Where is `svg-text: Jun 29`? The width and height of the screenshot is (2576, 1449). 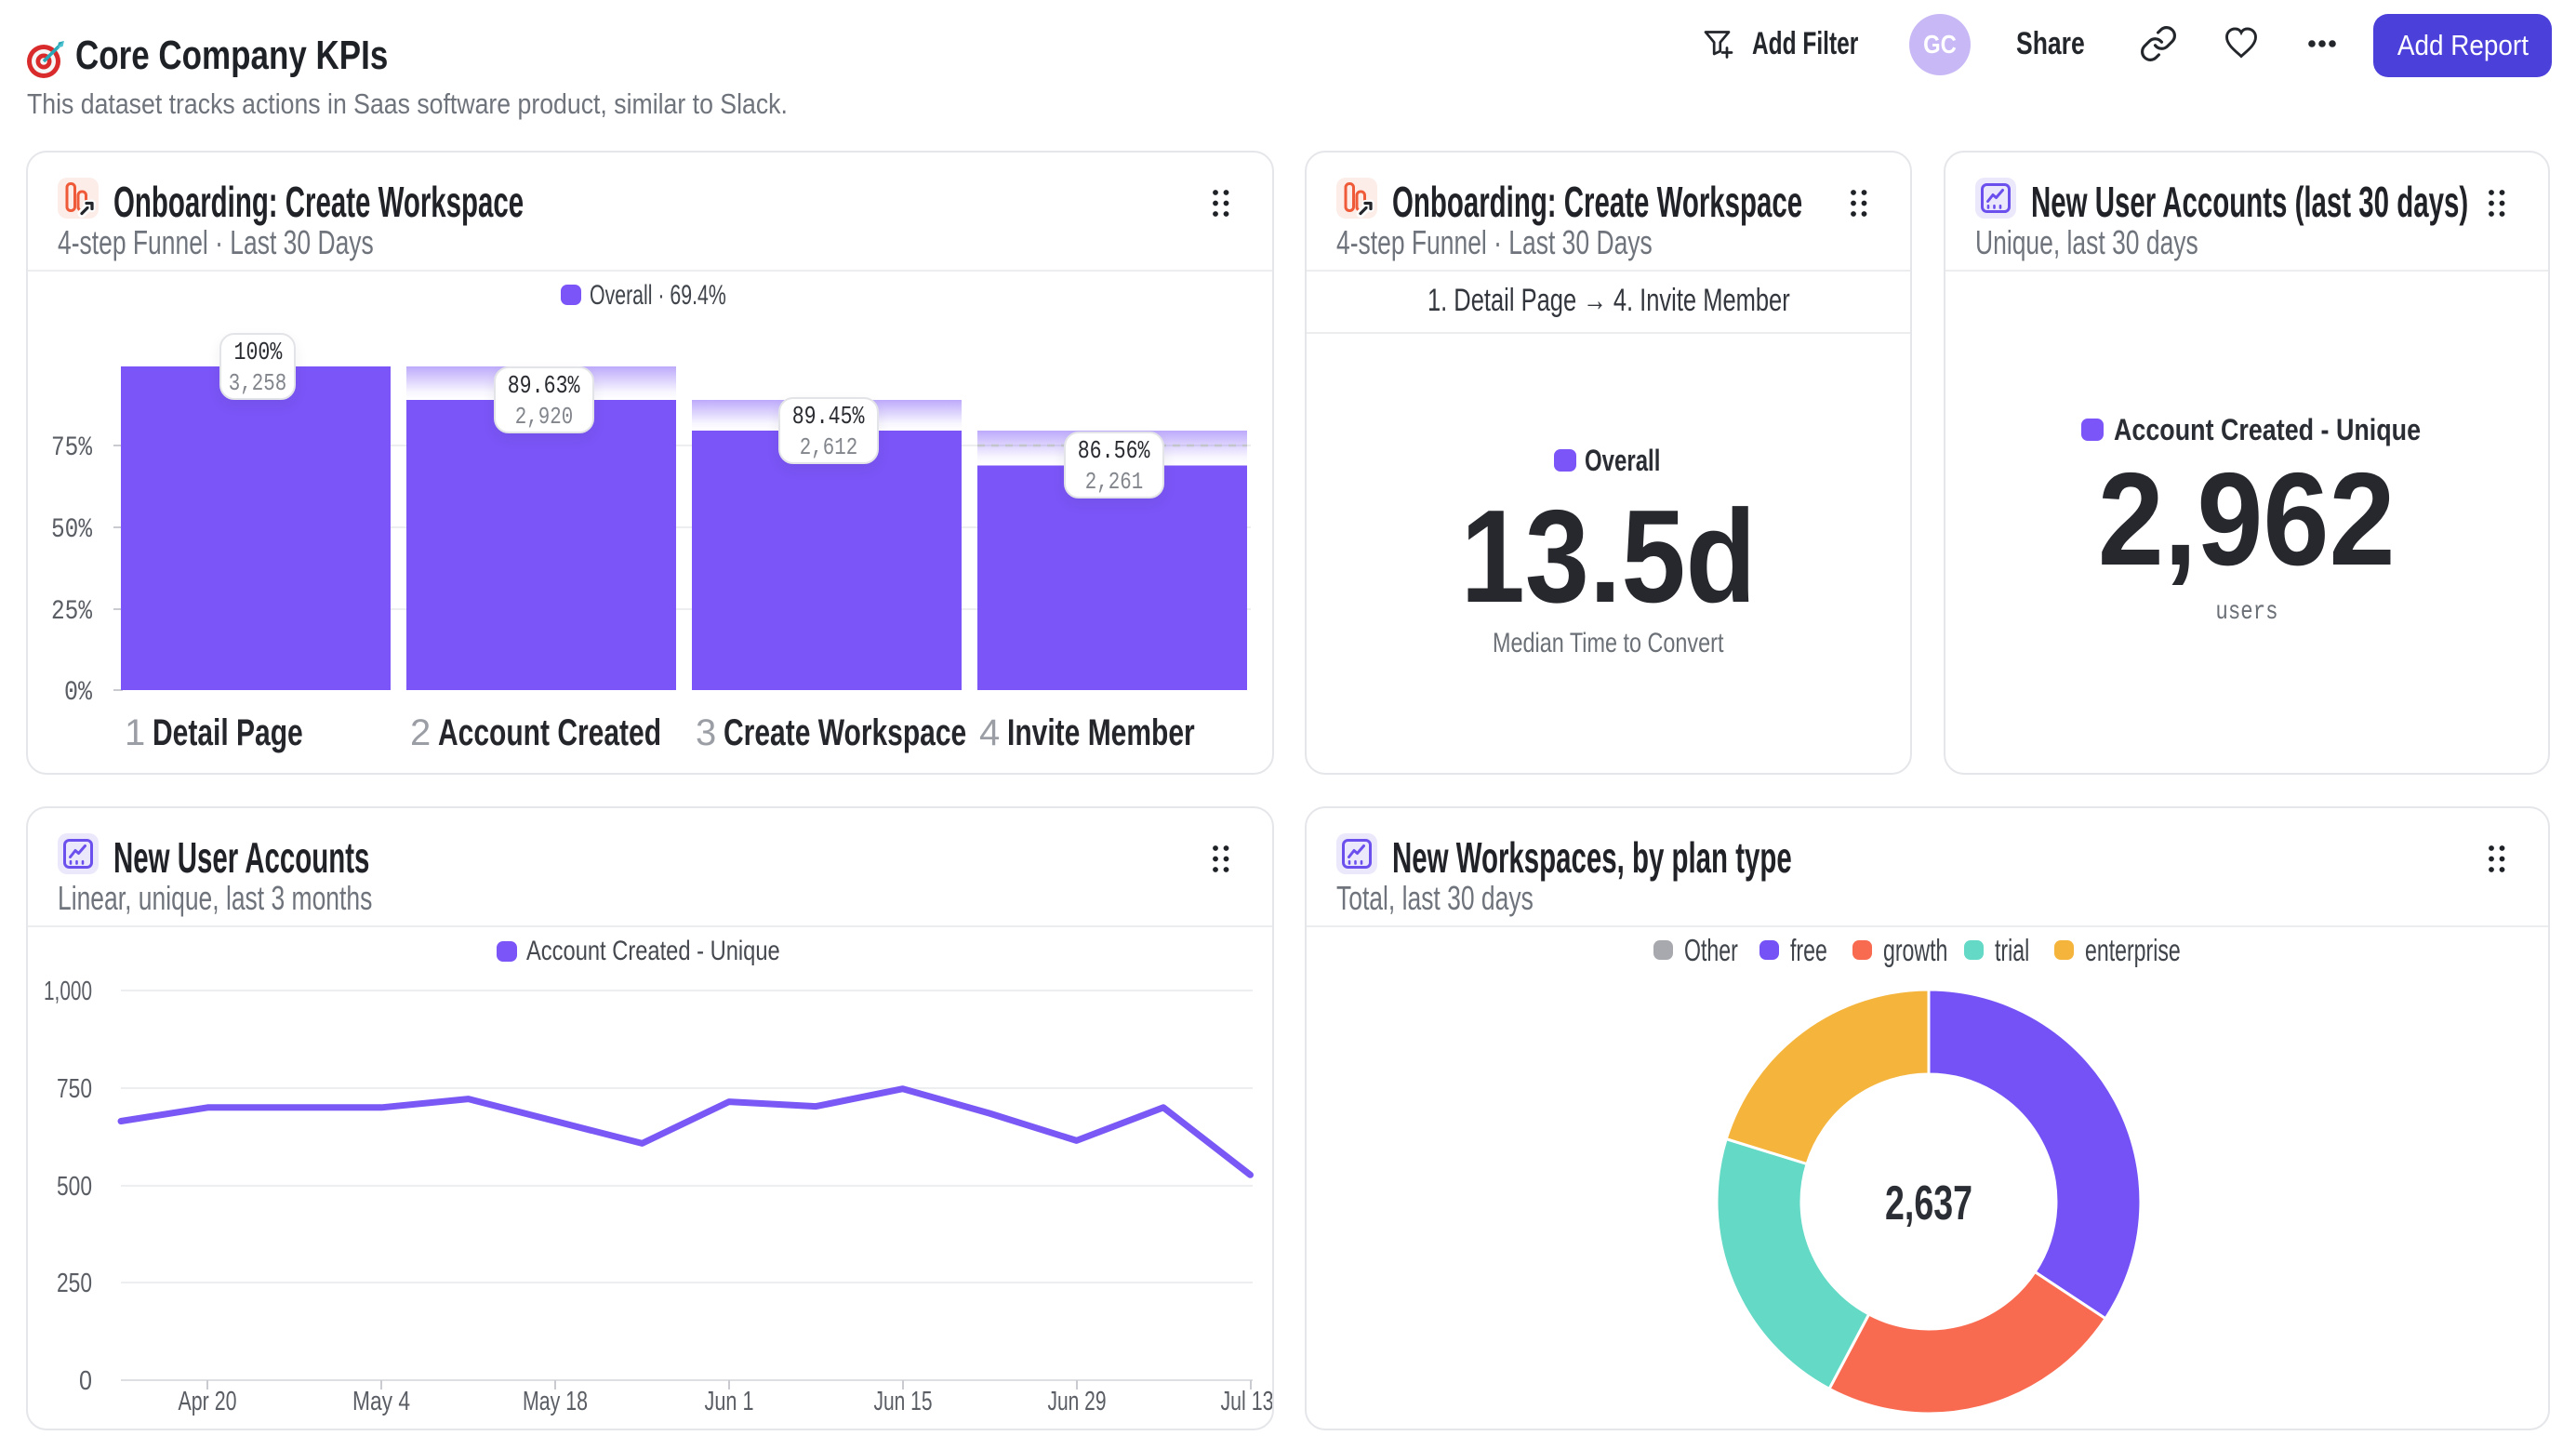
svg-text: Jun 29 is located at coordinates (1077, 1402).